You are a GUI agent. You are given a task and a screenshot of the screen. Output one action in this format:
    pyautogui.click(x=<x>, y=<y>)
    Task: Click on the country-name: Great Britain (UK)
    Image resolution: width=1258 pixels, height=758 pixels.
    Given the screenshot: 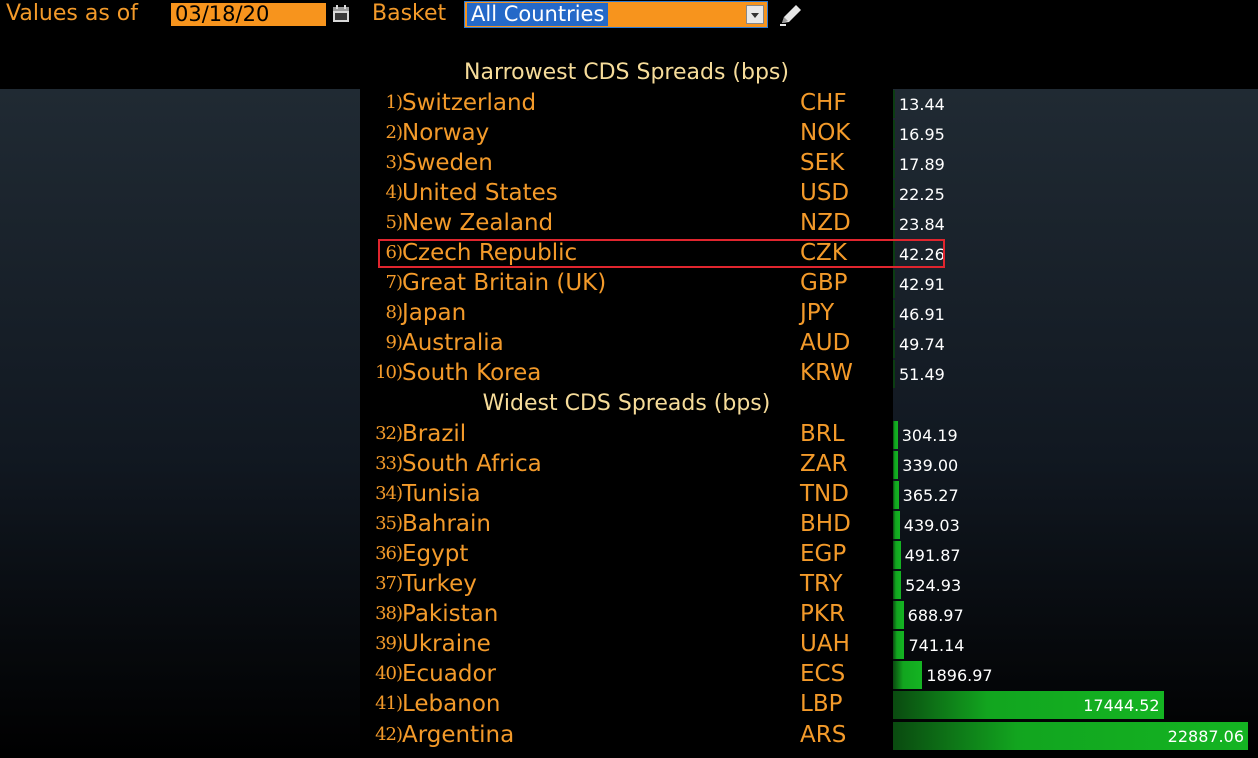 What is the action you would take?
    pyautogui.click(x=504, y=283)
    